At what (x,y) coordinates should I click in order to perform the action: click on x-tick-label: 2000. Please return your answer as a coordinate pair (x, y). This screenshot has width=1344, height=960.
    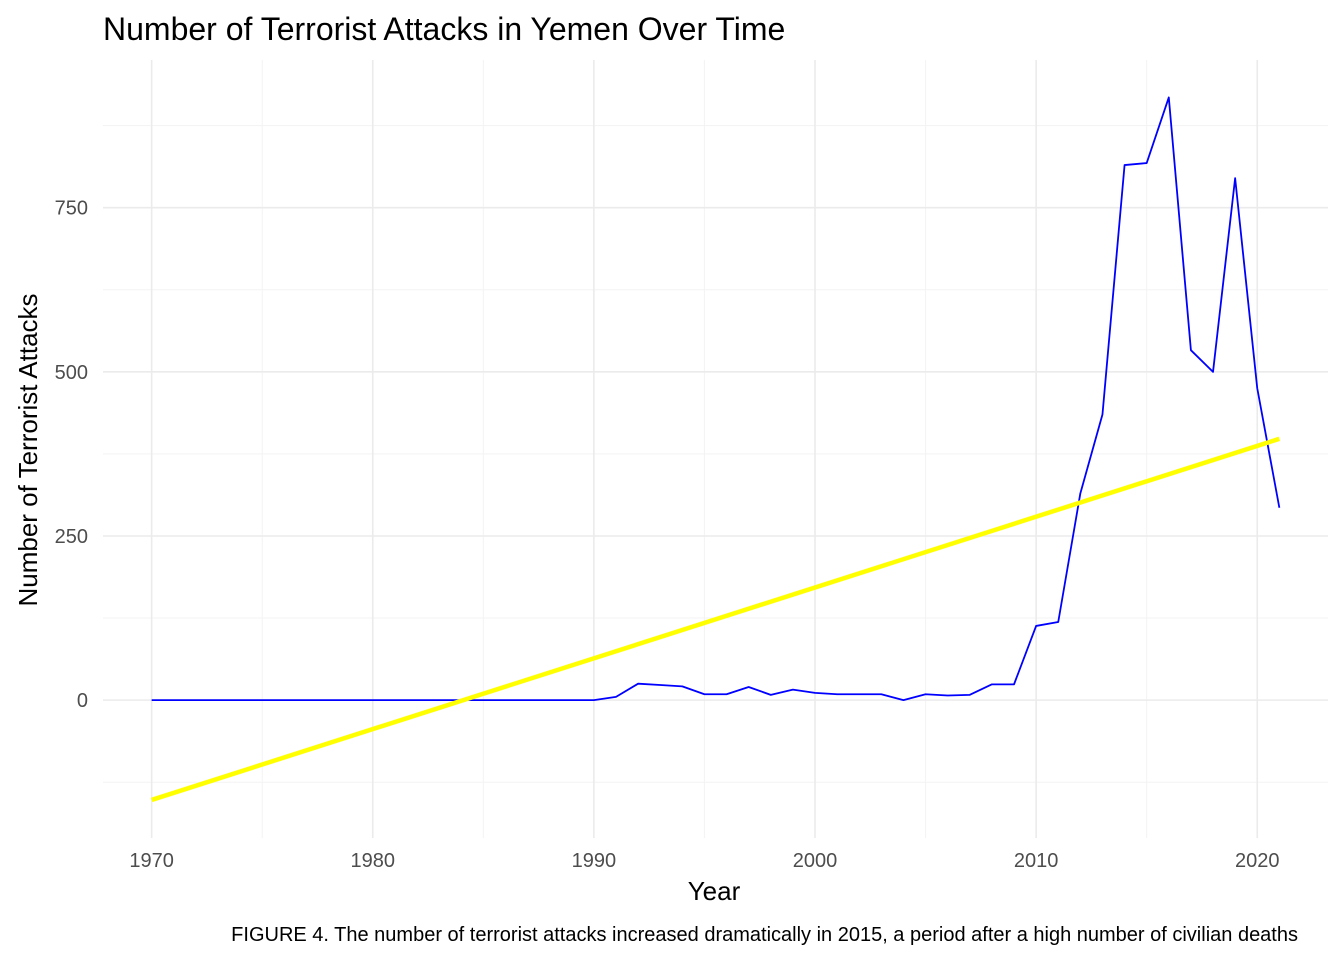
    Looking at the image, I should click on (815, 861).